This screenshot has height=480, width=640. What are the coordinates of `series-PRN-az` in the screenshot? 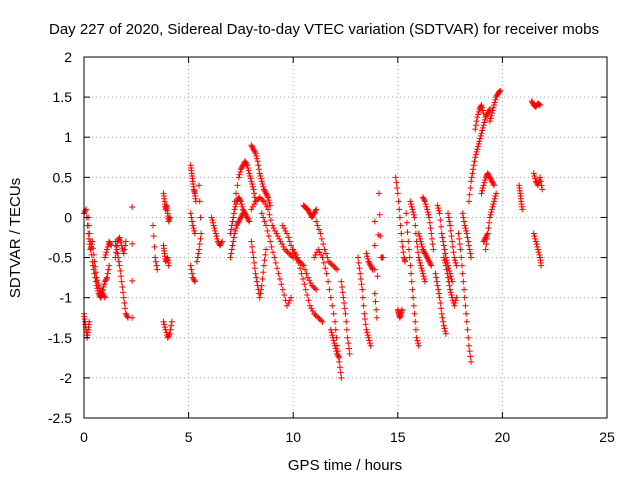 It's located at (521, 197).